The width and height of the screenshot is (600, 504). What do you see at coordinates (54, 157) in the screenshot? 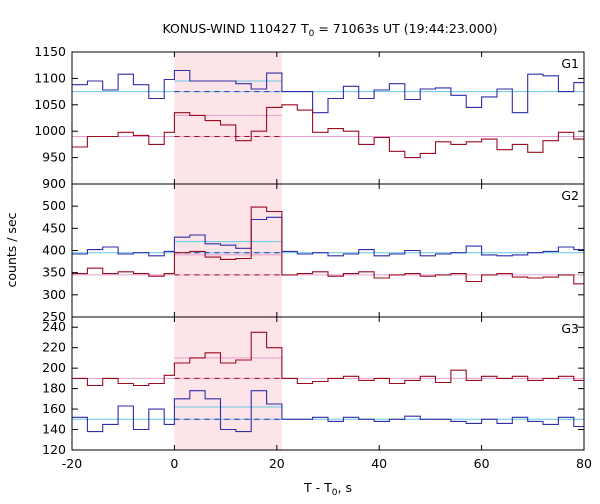
I see `y-tick-label: 950` at bounding box center [54, 157].